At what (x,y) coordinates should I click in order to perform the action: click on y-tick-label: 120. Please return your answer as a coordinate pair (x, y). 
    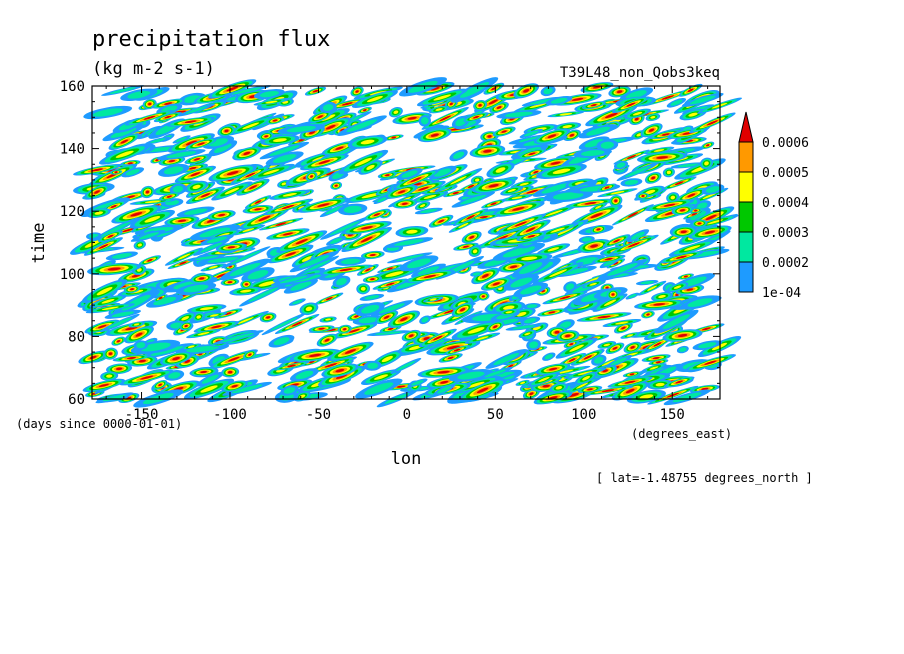
    Looking at the image, I should click on (72, 212).